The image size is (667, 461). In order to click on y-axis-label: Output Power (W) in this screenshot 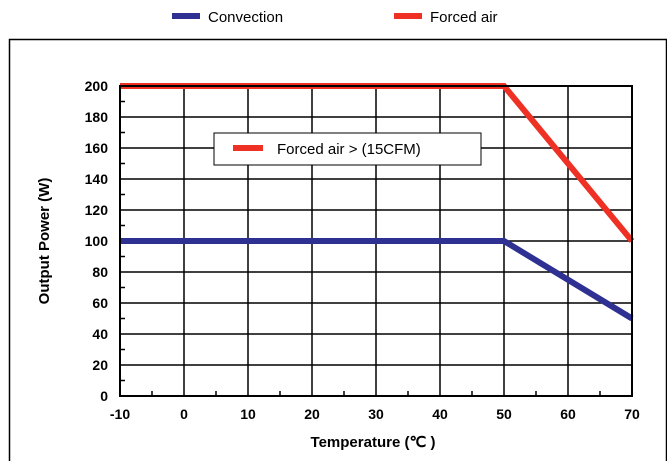, I will do `click(44, 241)`.